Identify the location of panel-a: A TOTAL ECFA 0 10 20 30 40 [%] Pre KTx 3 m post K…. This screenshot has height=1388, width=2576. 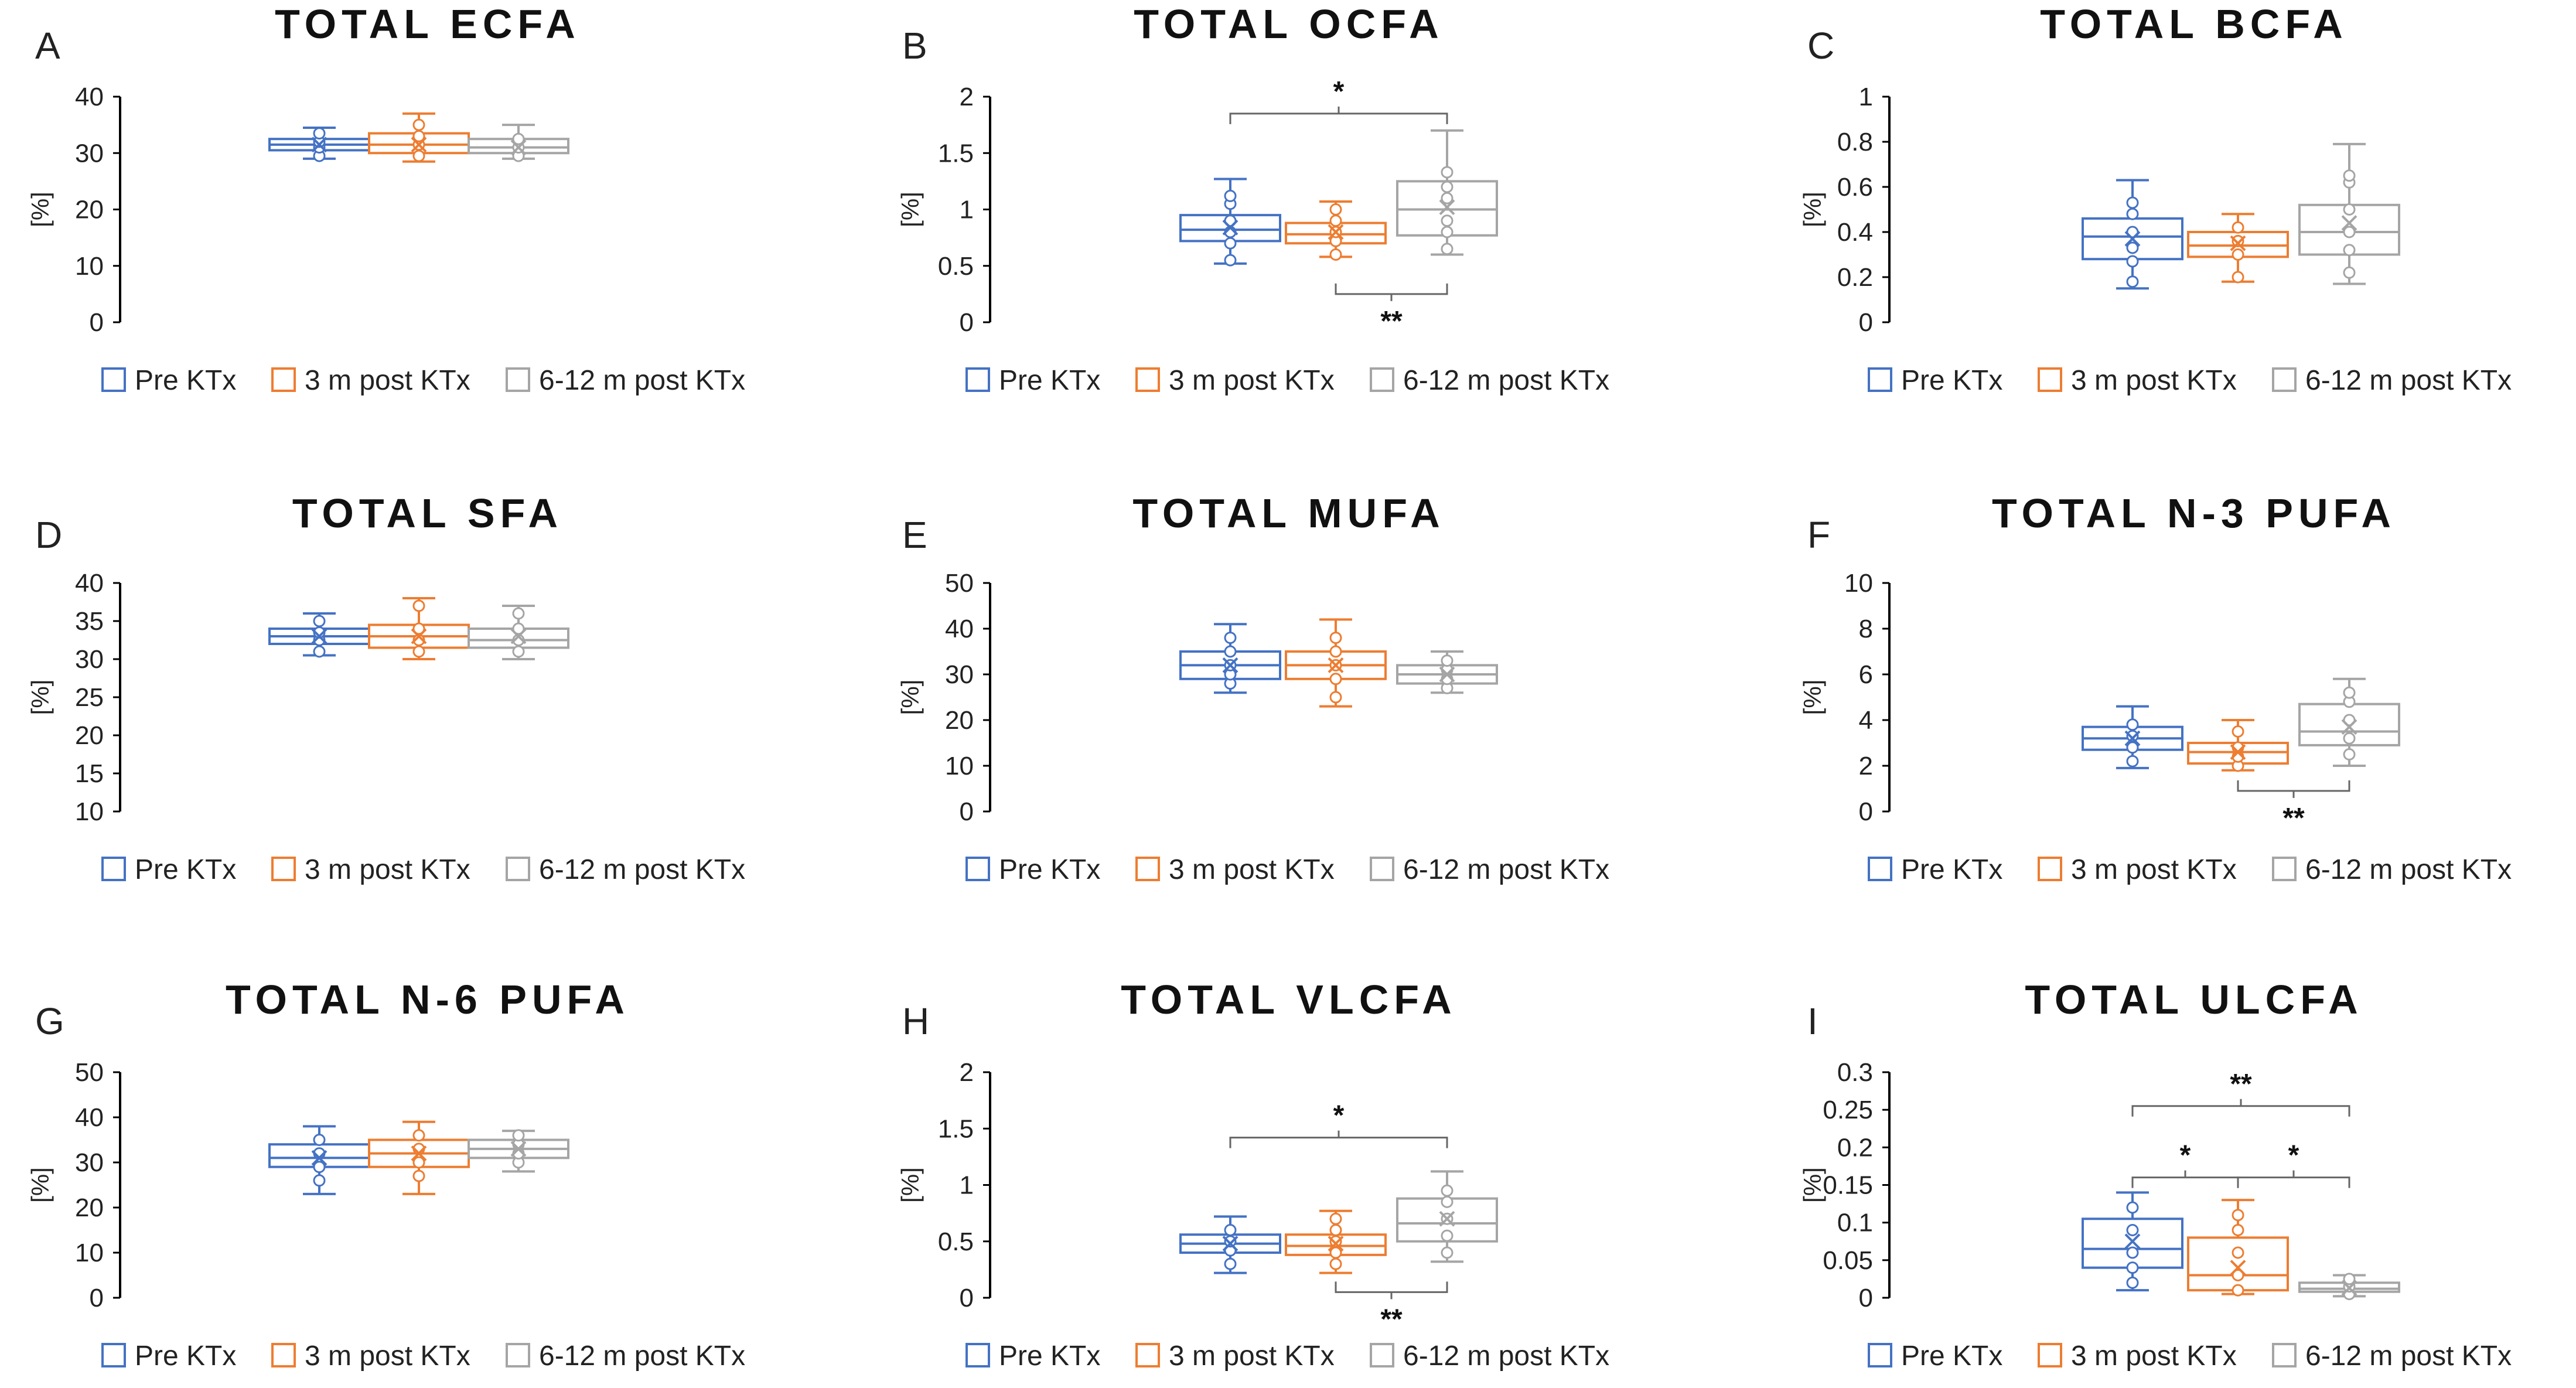
(385, 198).